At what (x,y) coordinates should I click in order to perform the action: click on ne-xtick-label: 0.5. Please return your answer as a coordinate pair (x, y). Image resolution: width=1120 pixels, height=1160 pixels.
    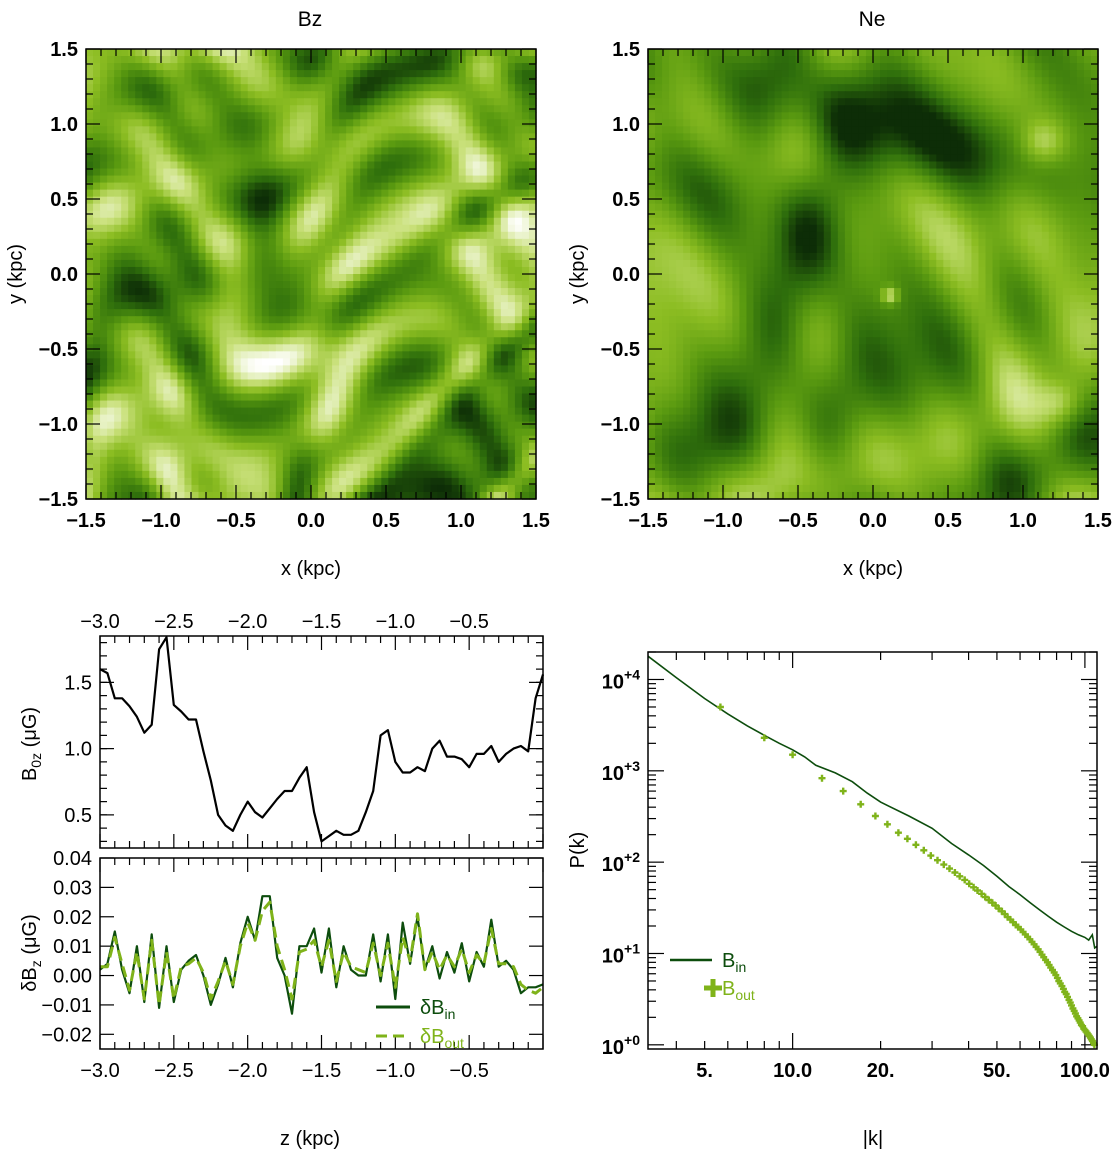
    Looking at the image, I should click on (948, 521).